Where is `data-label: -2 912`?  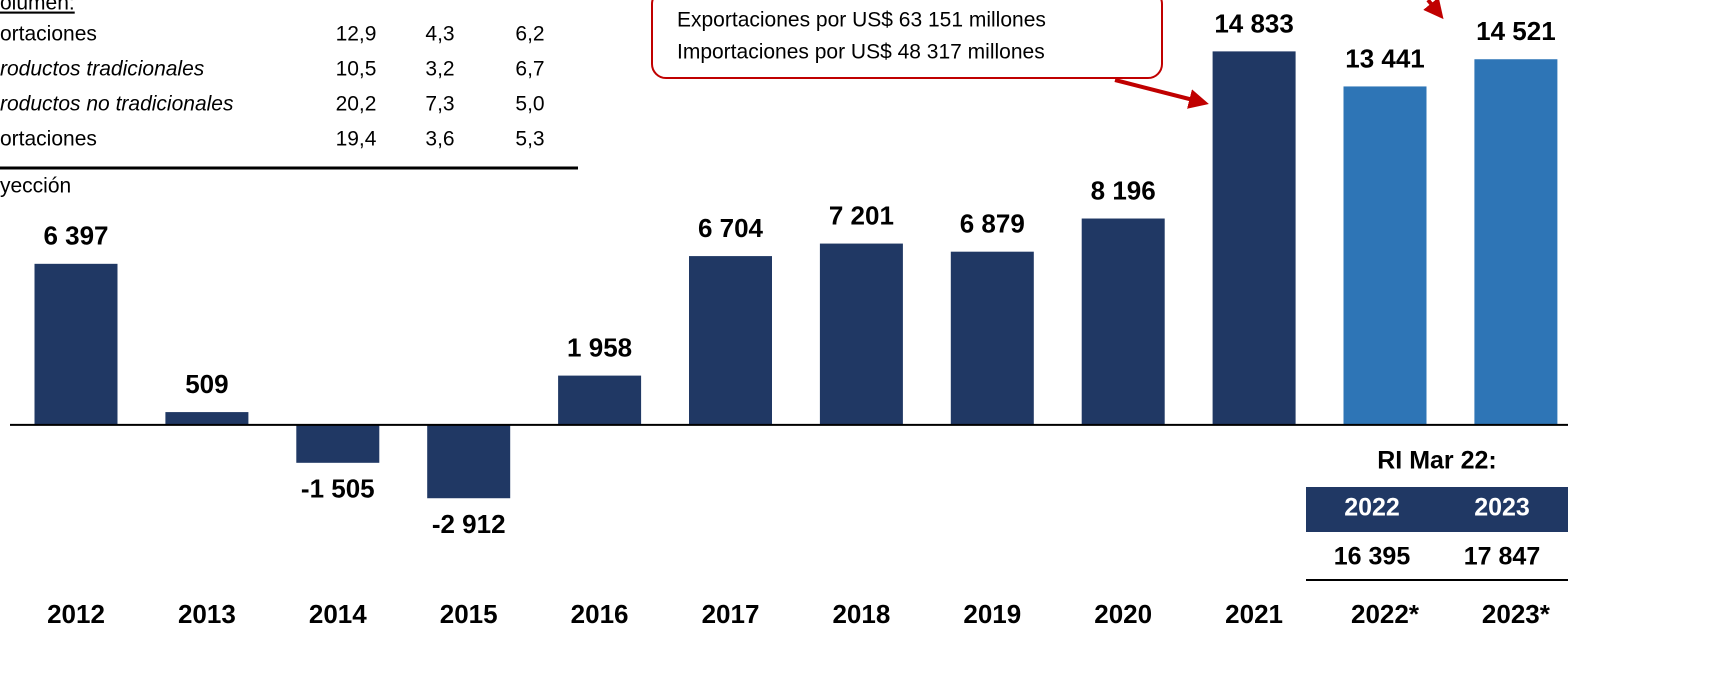
data-label: -2 912 is located at coordinates (469, 524).